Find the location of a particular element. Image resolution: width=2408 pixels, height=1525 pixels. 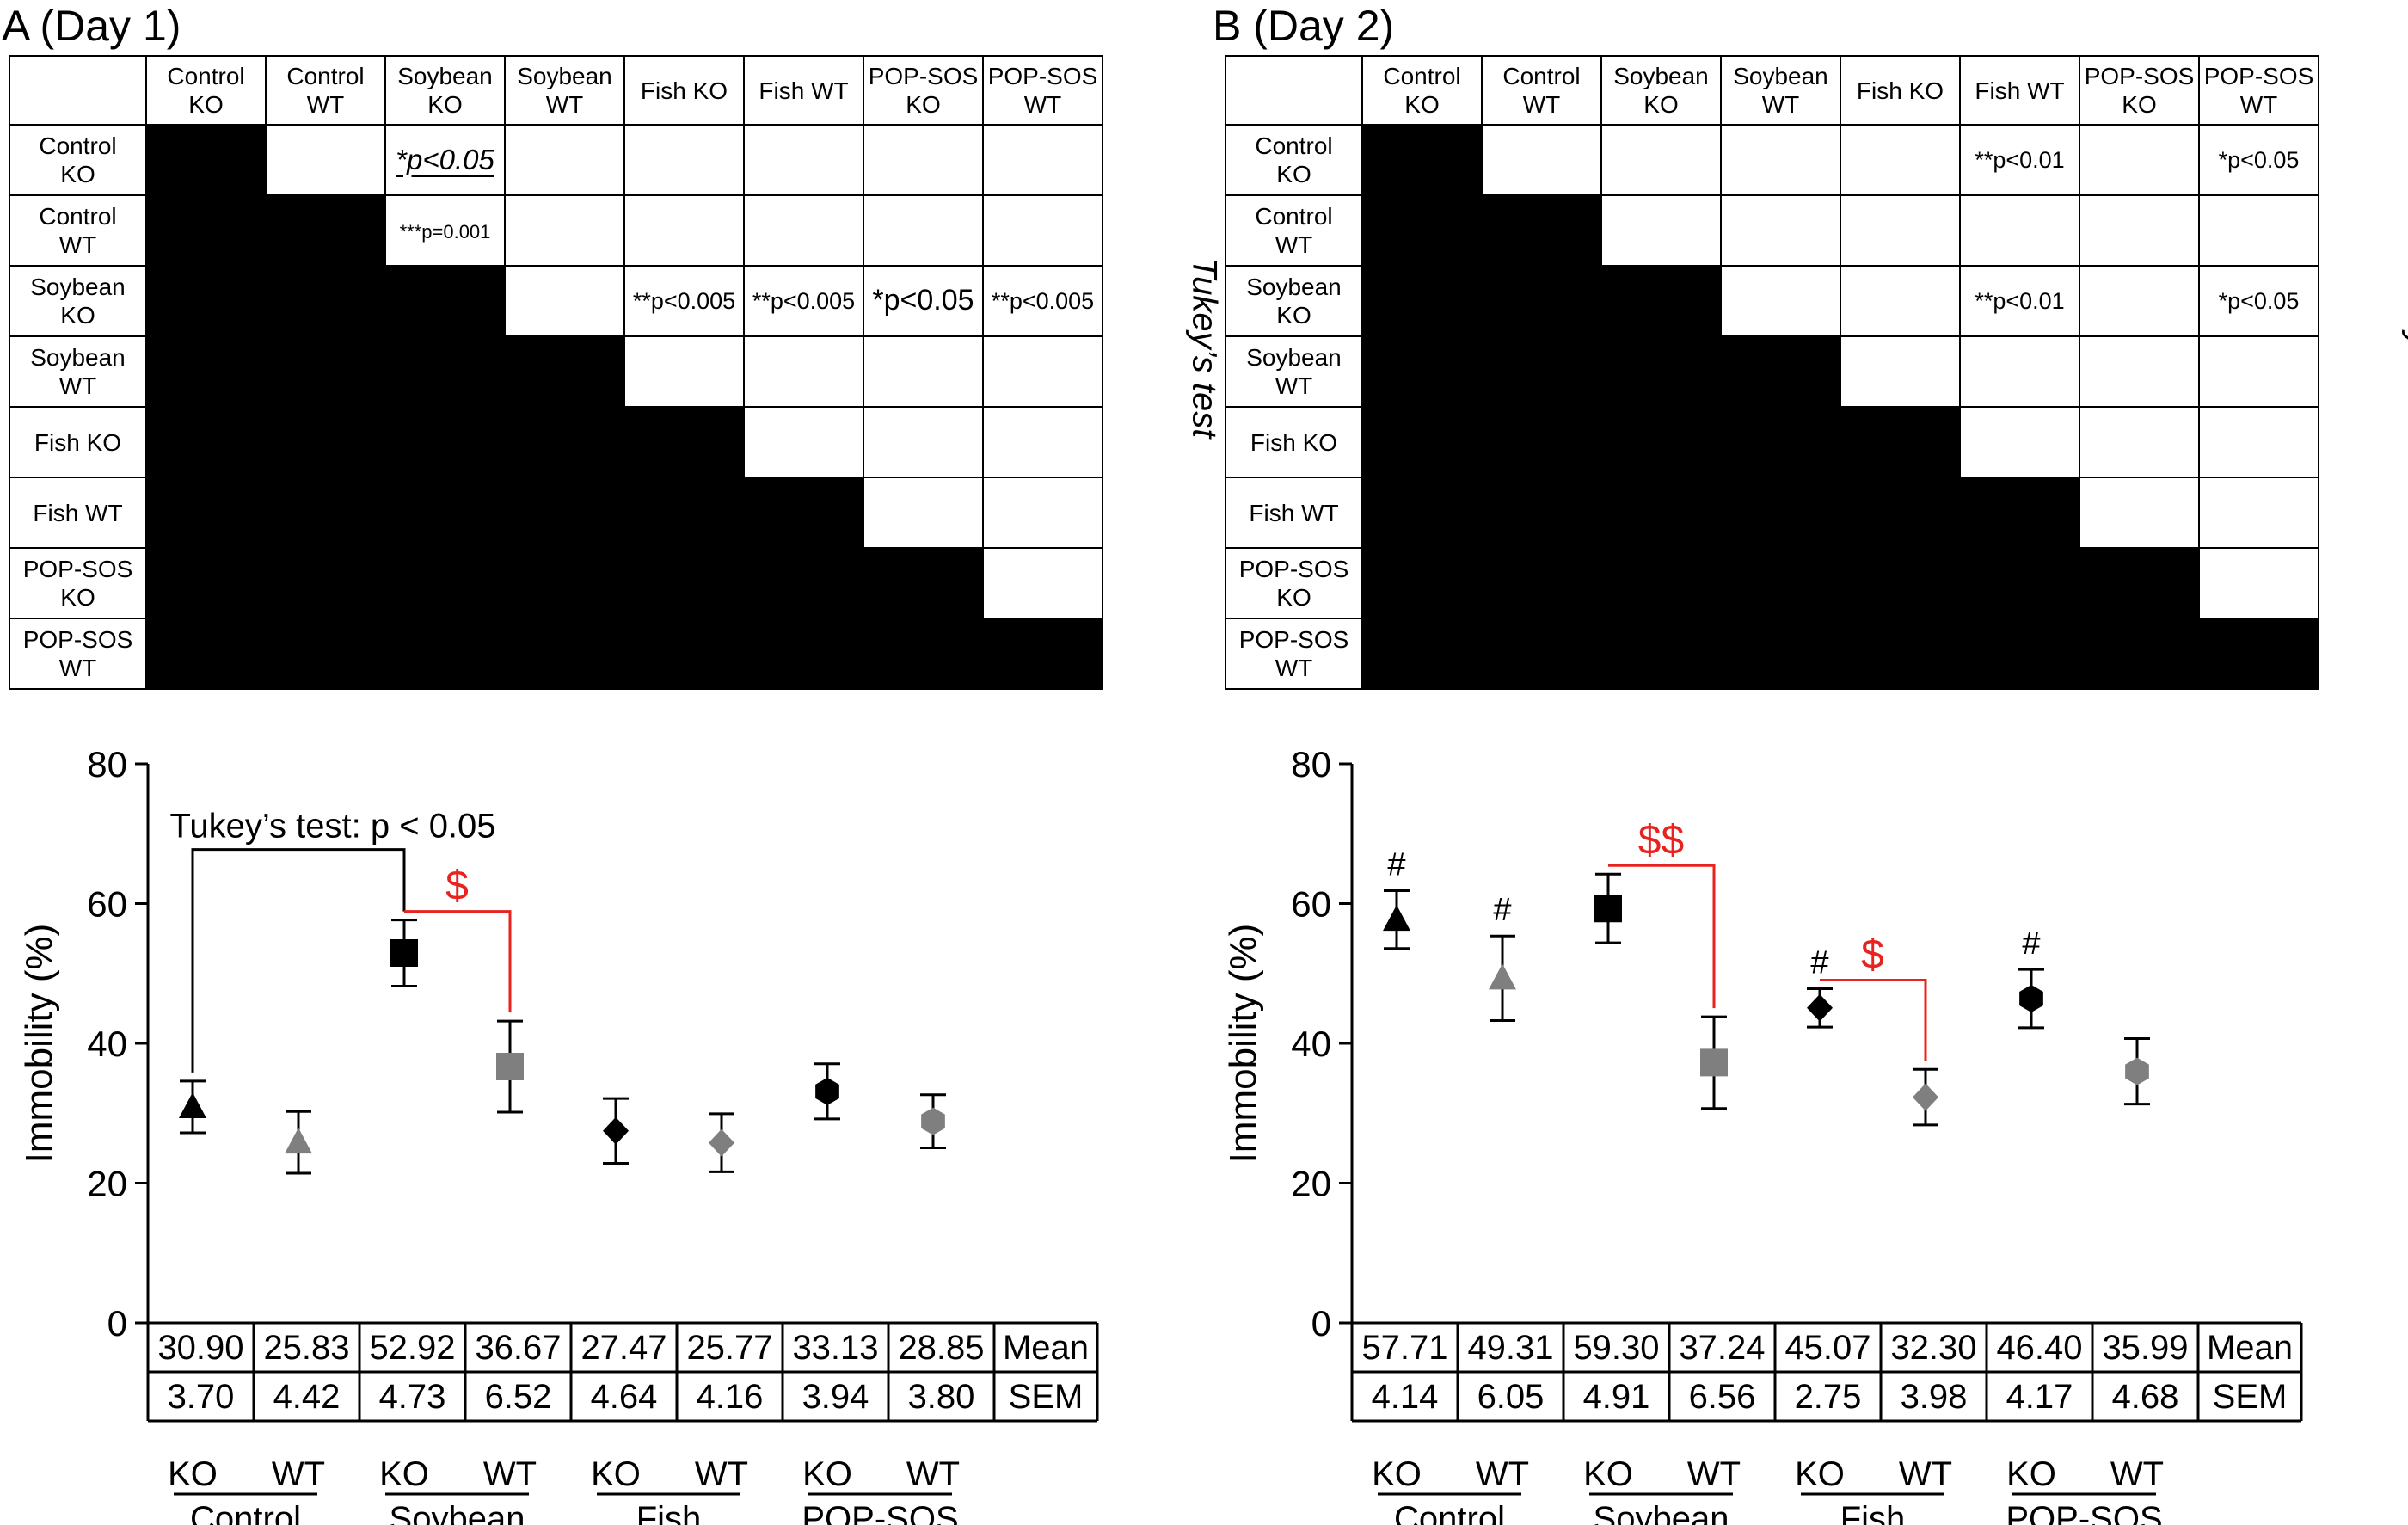

y-tick-label: 0 is located at coordinates (1321, 1323).